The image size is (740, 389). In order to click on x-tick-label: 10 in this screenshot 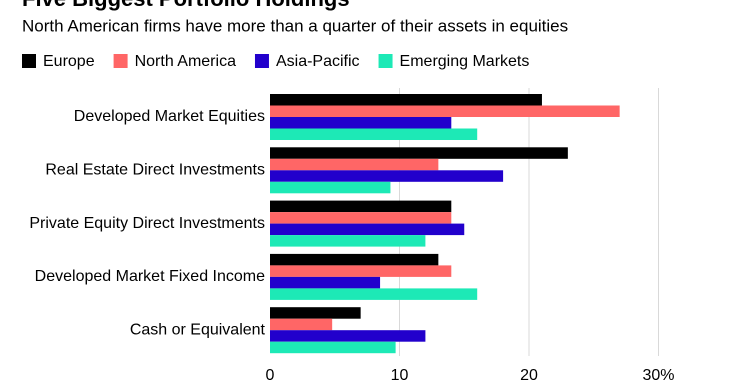, I will do `click(400, 375)`.